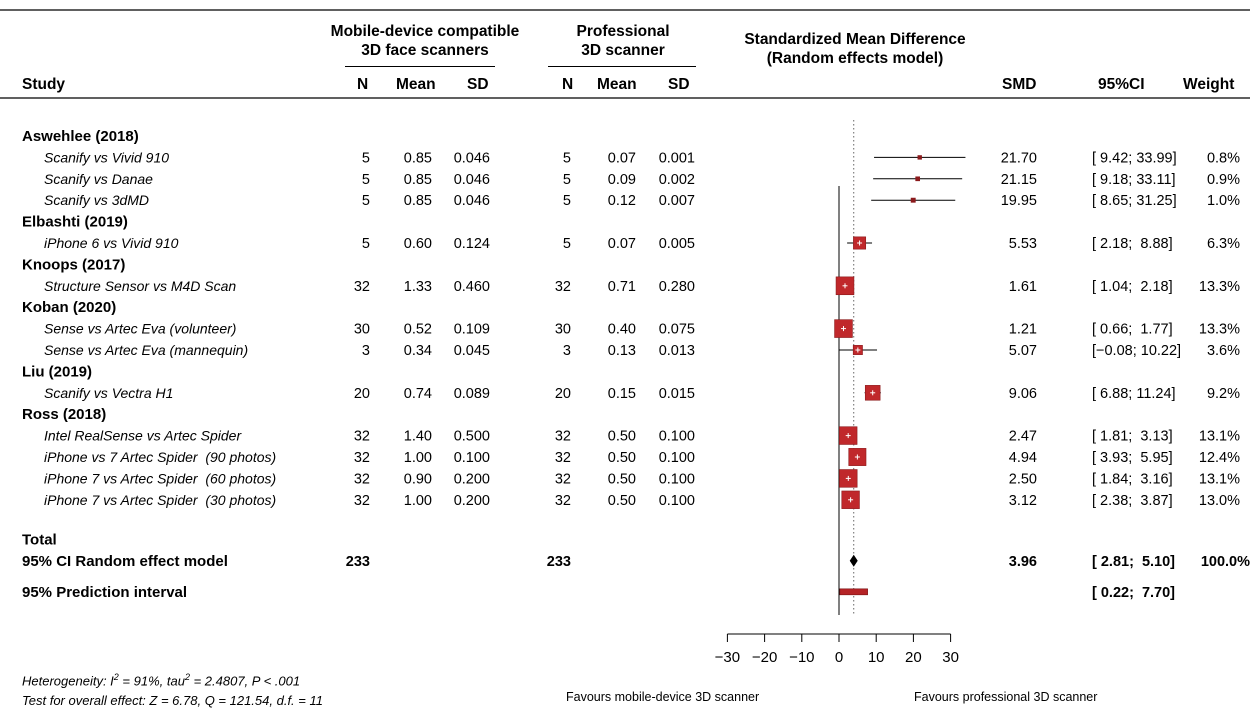  I want to click on study-label: Sense vs Artec Eva (volunteer), so click(140, 329).